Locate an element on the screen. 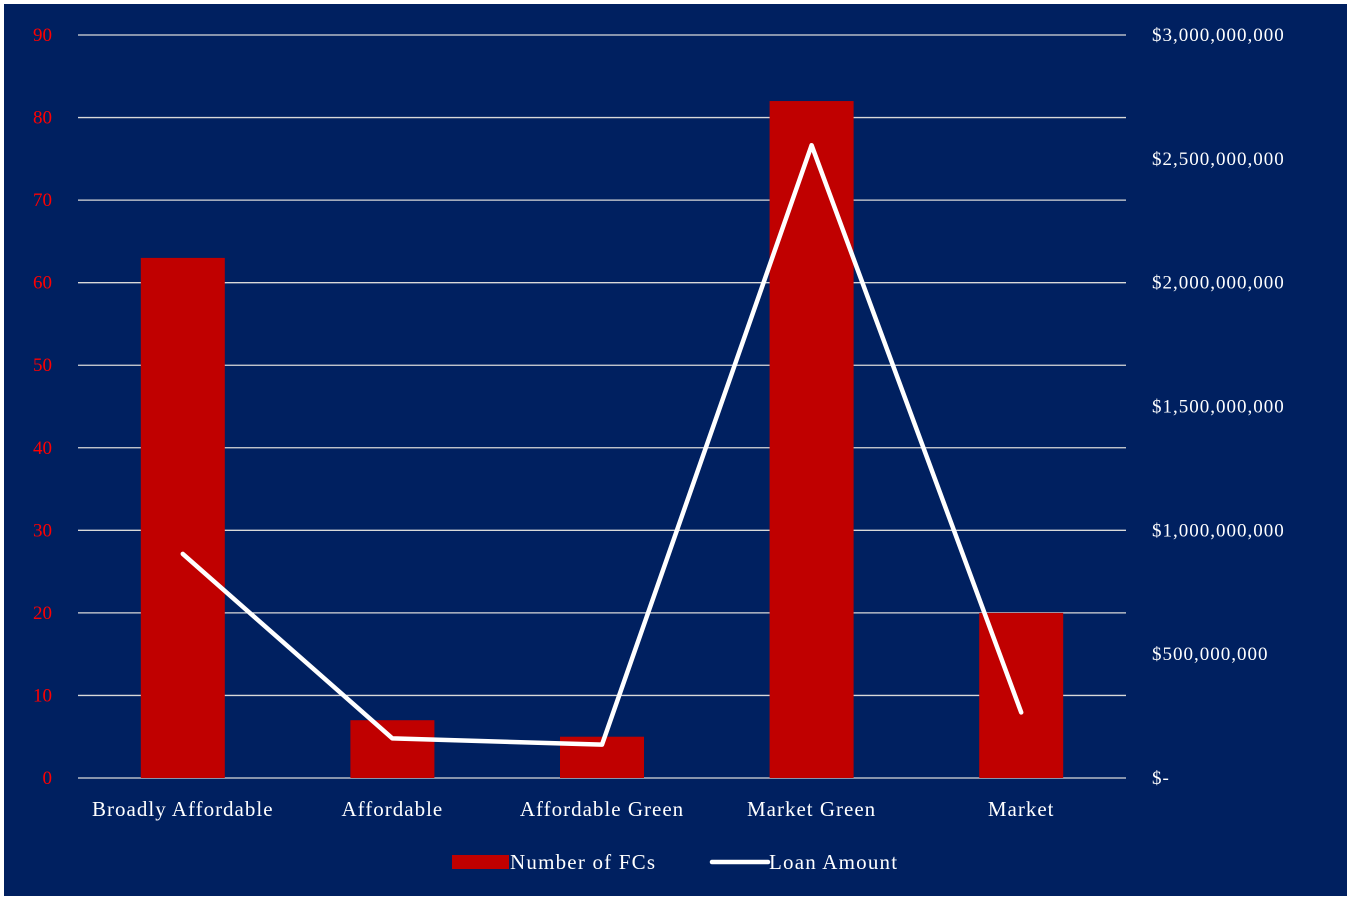 The width and height of the screenshot is (1351, 904). left-axis-tick-label: 50 is located at coordinates (42, 365).